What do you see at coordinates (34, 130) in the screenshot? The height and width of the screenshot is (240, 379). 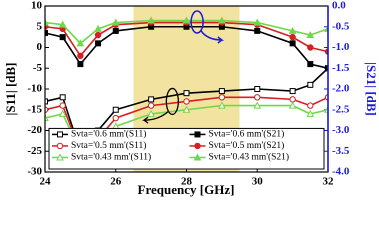 I see `y-tick-label: -20` at bounding box center [34, 130].